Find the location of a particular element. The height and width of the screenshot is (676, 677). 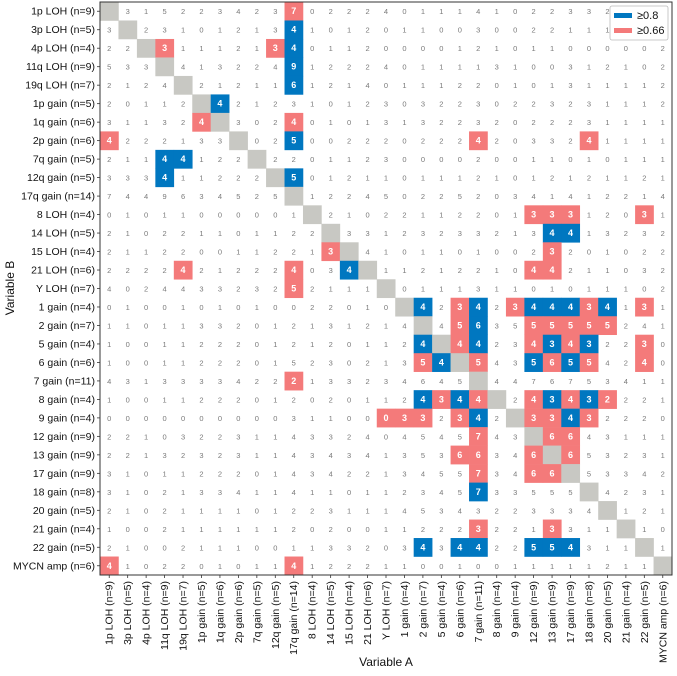

x-tick-label: 4p LOH (n=4) is located at coordinates (147, 613).